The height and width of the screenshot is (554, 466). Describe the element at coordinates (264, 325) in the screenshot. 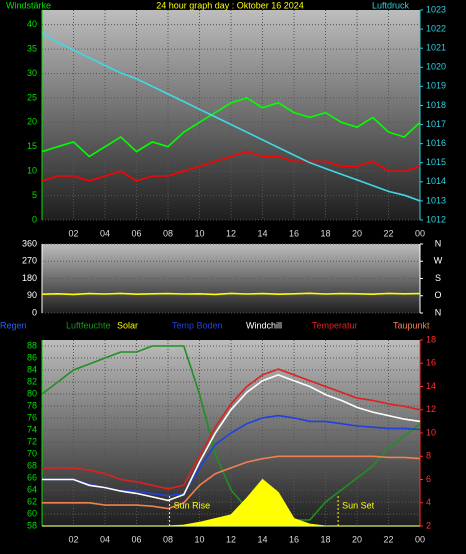

I see `legend-entry: Windchill` at that location.